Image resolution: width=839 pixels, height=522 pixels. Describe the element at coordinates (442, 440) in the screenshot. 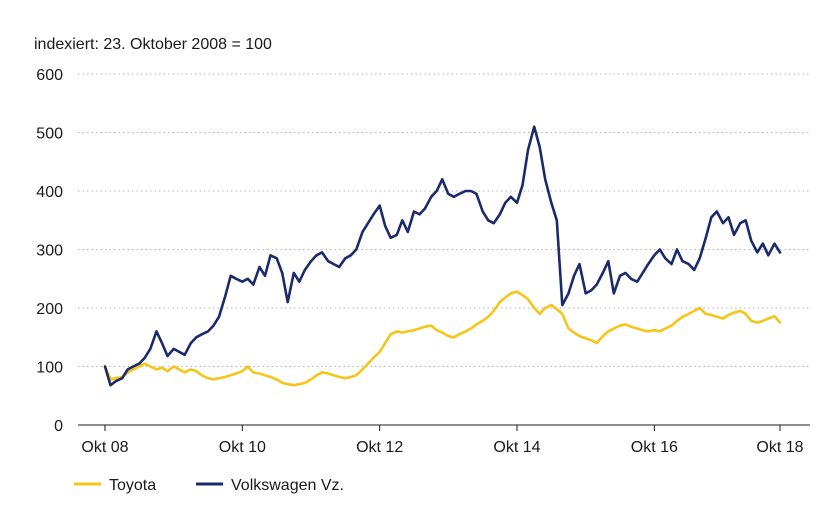

I see `x-axis-ticks: Okt 08 Okt 10 Okt 12 Okt 14 Okt 16 Okt 18` at that location.